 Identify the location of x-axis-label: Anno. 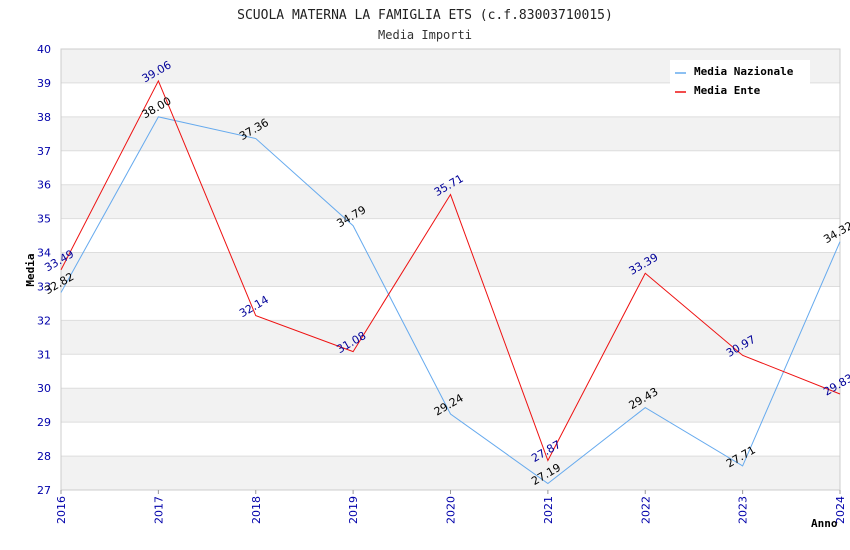
(824, 523).